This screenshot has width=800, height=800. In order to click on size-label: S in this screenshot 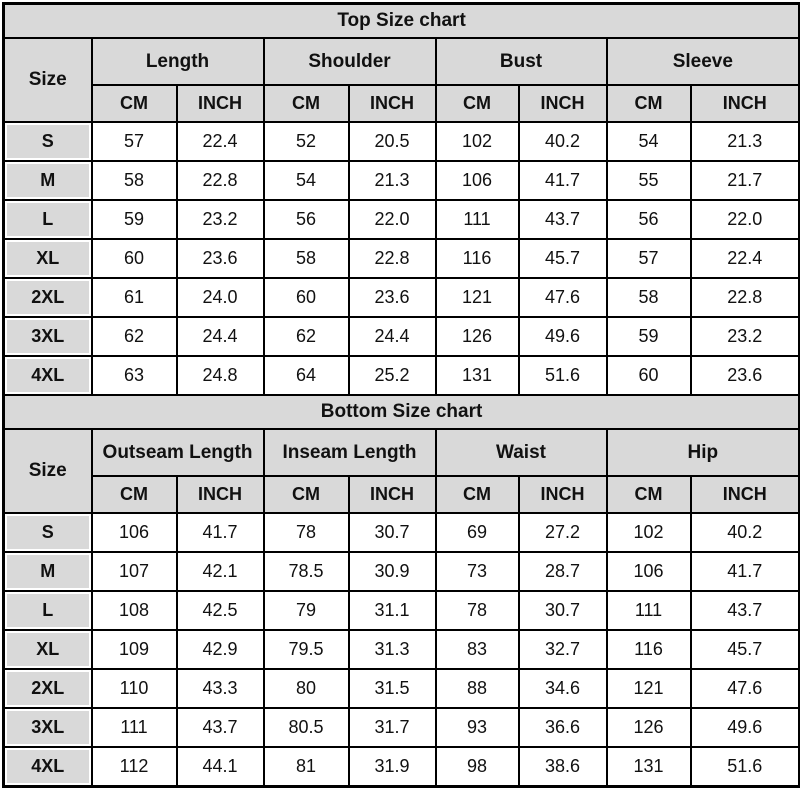, I will do `click(47, 532)`.